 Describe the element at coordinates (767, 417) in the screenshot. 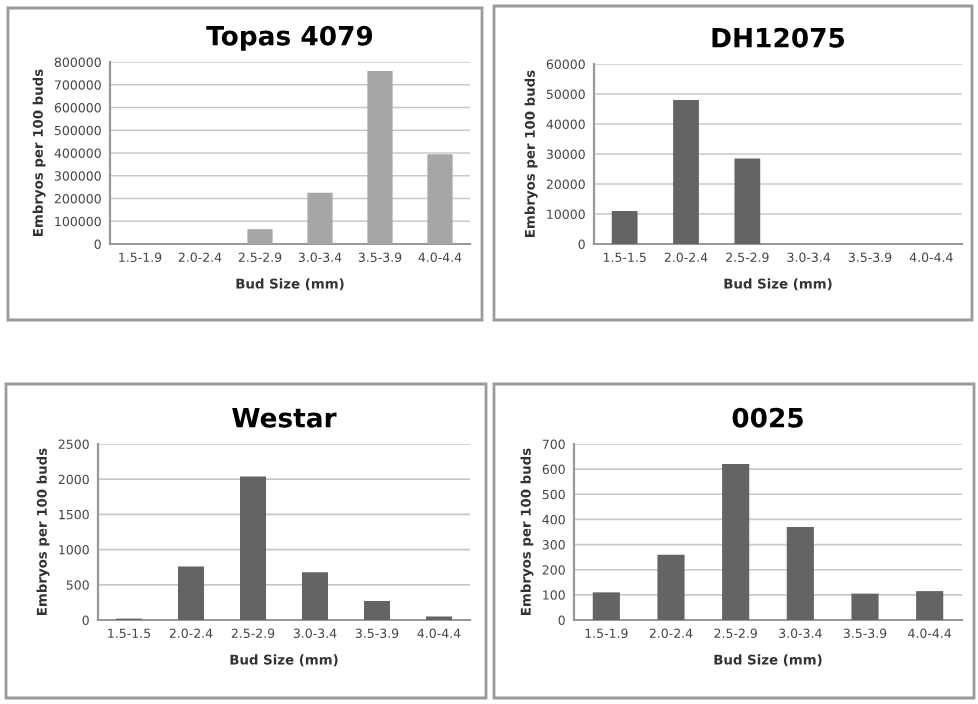

I see `chart-title: 0025` at that location.